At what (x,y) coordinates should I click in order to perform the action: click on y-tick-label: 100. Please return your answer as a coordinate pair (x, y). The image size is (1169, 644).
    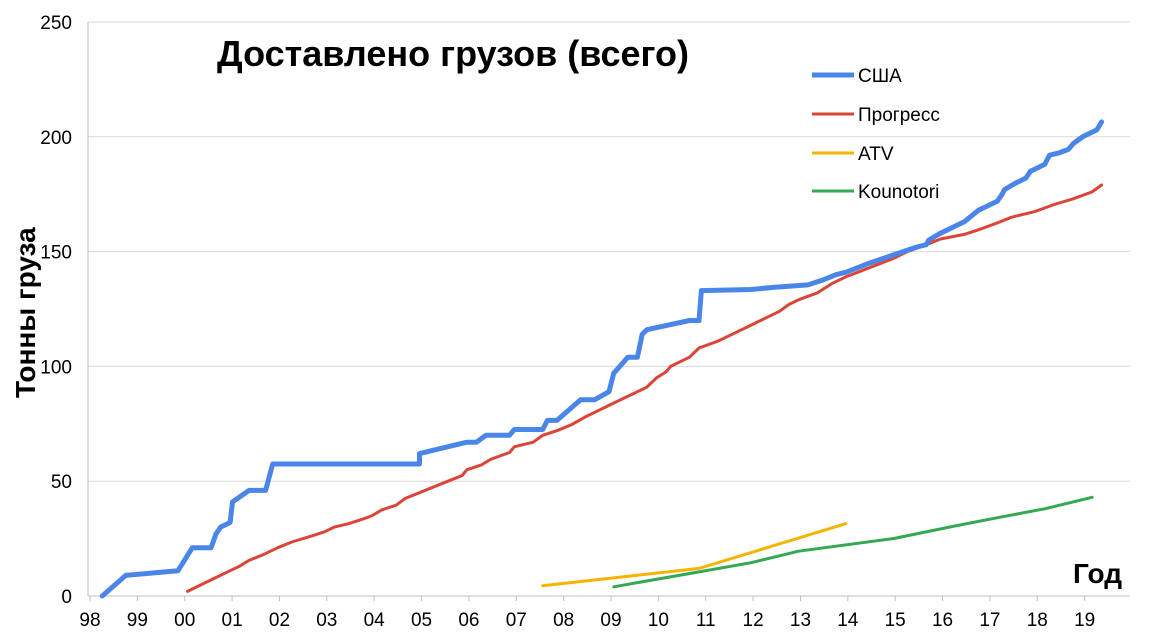
    Looking at the image, I should click on (56, 367).